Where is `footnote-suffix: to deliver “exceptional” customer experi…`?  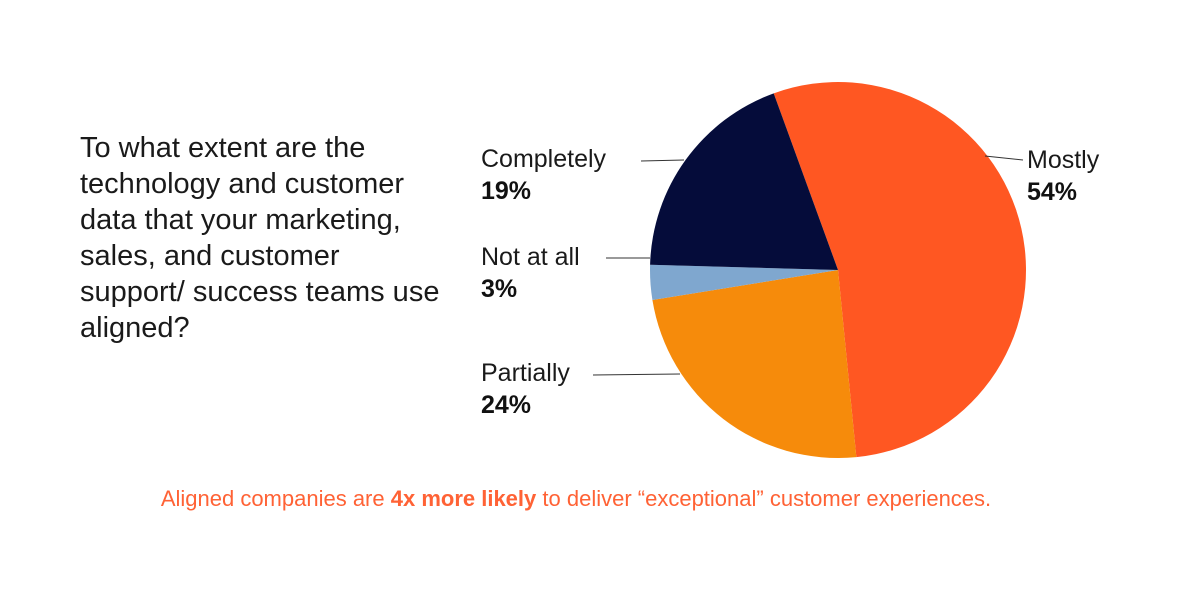
footnote-suffix: to deliver “exceptional” customer experi… is located at coordinates (764, 498).